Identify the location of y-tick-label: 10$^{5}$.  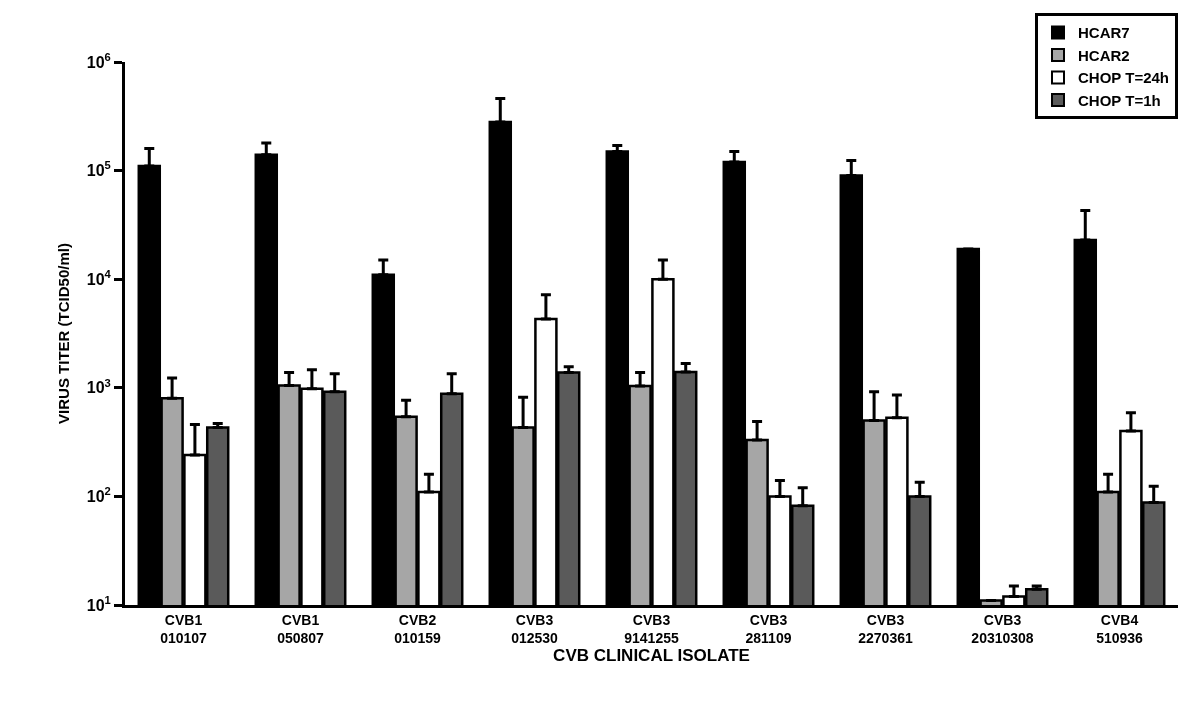
(98, 169).